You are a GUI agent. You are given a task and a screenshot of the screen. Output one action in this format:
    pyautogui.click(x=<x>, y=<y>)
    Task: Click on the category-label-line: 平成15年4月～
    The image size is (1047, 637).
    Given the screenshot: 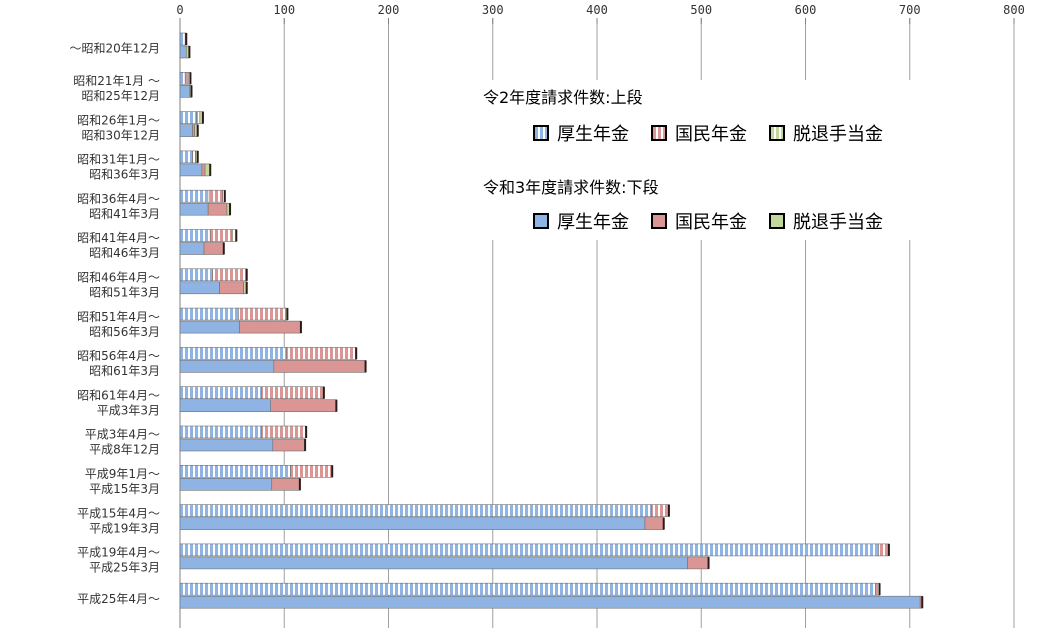 What is the action you would take?
    pyautogui.click(x=118, y=513)
    